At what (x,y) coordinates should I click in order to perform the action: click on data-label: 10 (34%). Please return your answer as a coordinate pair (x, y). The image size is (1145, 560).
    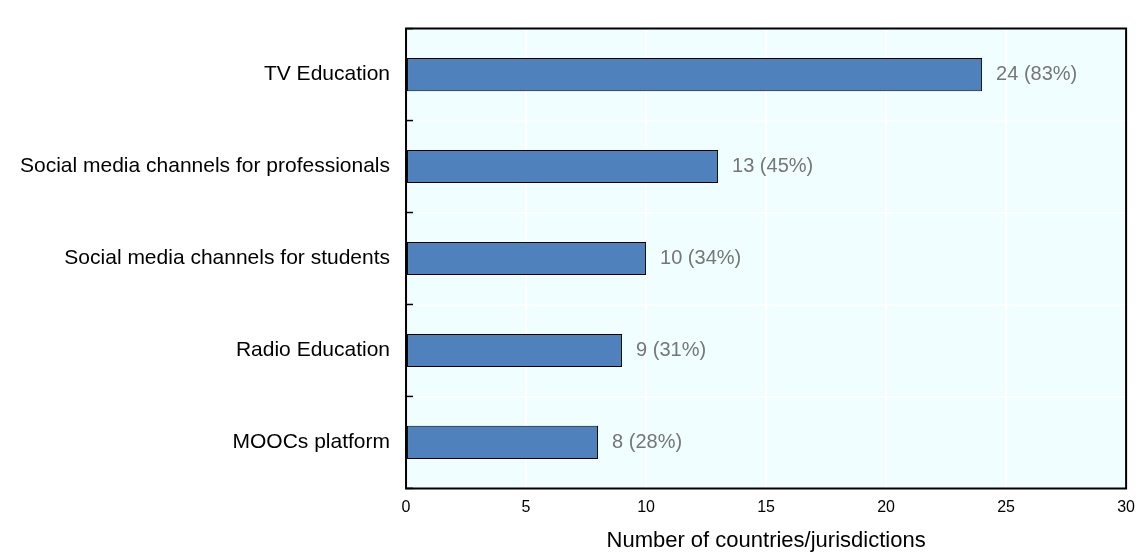
    Looking at the image, I should click on (701, 257).